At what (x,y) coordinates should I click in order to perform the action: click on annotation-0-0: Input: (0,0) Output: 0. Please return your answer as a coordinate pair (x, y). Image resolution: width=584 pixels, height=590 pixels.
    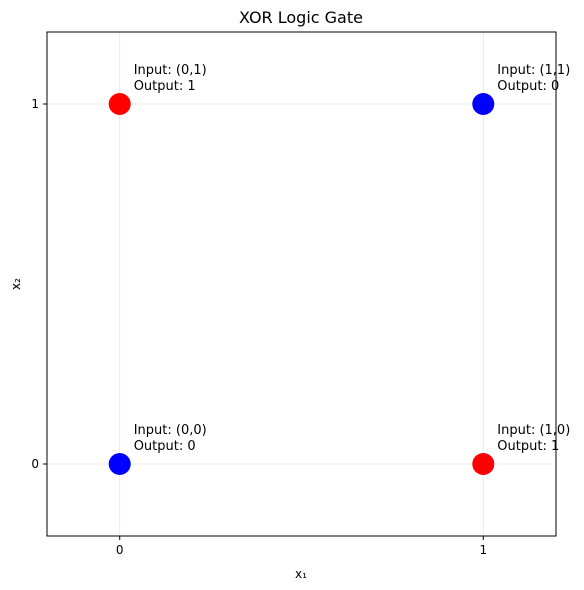
    Looking at the image, I should click on (170, 438).